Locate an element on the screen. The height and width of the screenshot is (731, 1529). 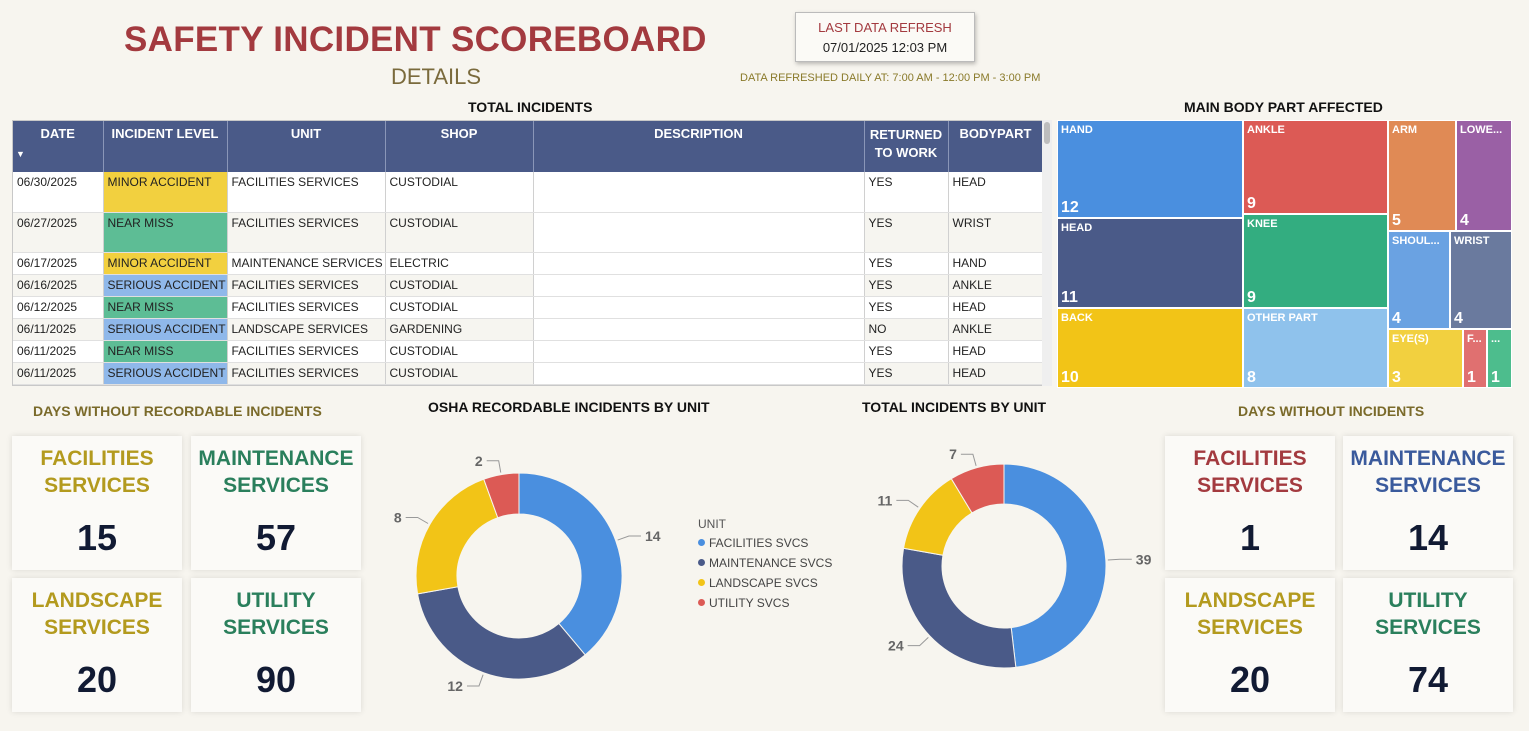
cell-returned-to-work: NO is located at coordinates (906, 329).